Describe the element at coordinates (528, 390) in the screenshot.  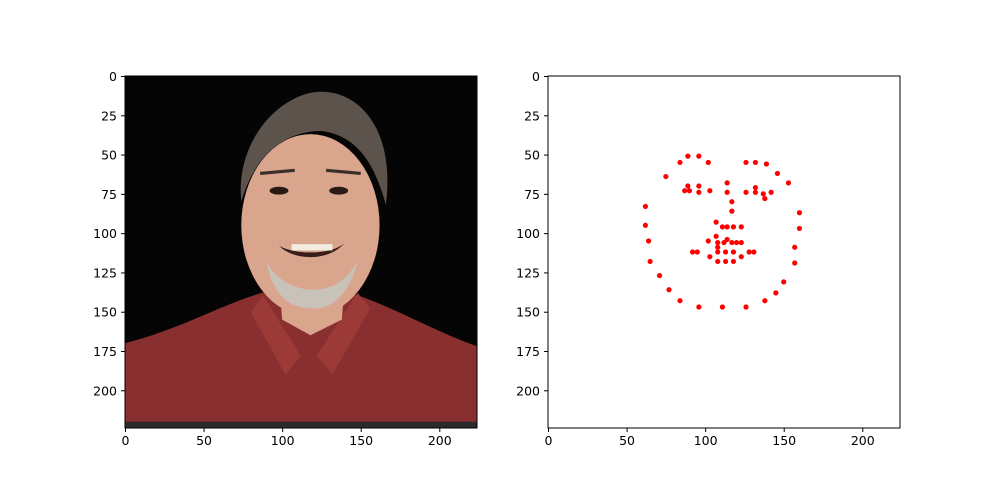
I see `scatter-y-tick-label: 200` at that location.